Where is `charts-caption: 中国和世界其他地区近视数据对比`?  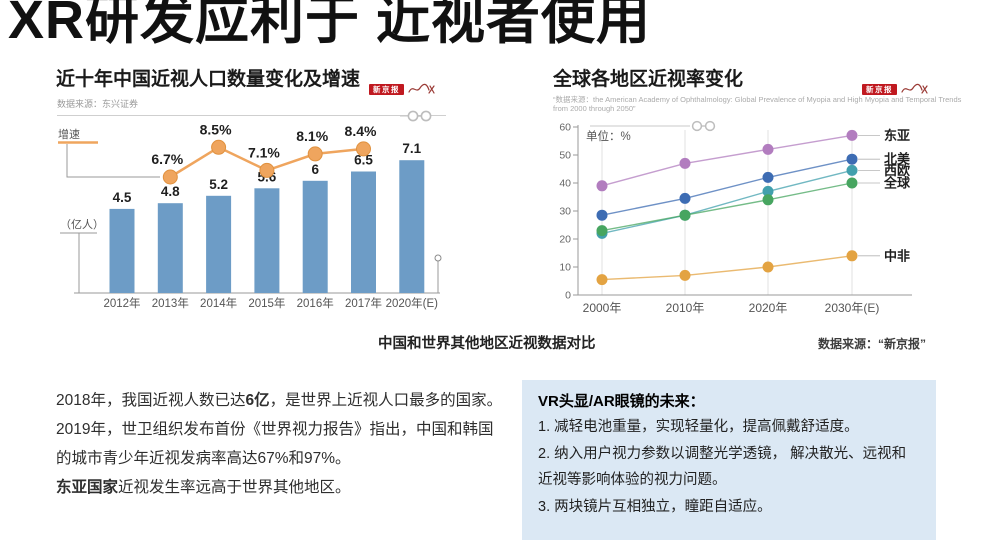
charts-caption: 中国和世界其他地区近视数据对比 is located at coordinates (487, 344).